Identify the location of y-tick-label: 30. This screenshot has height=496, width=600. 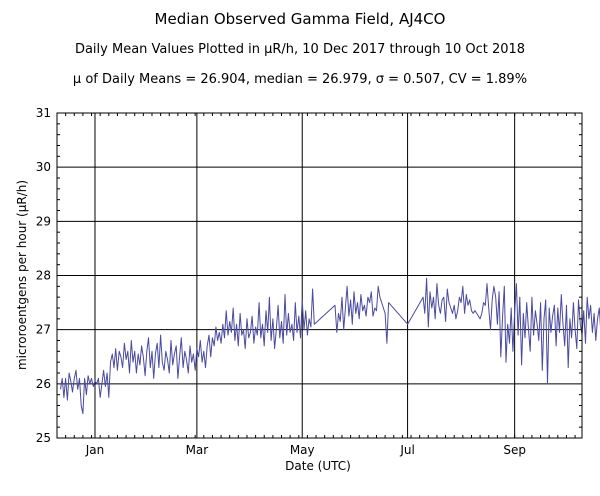
(43, 167).